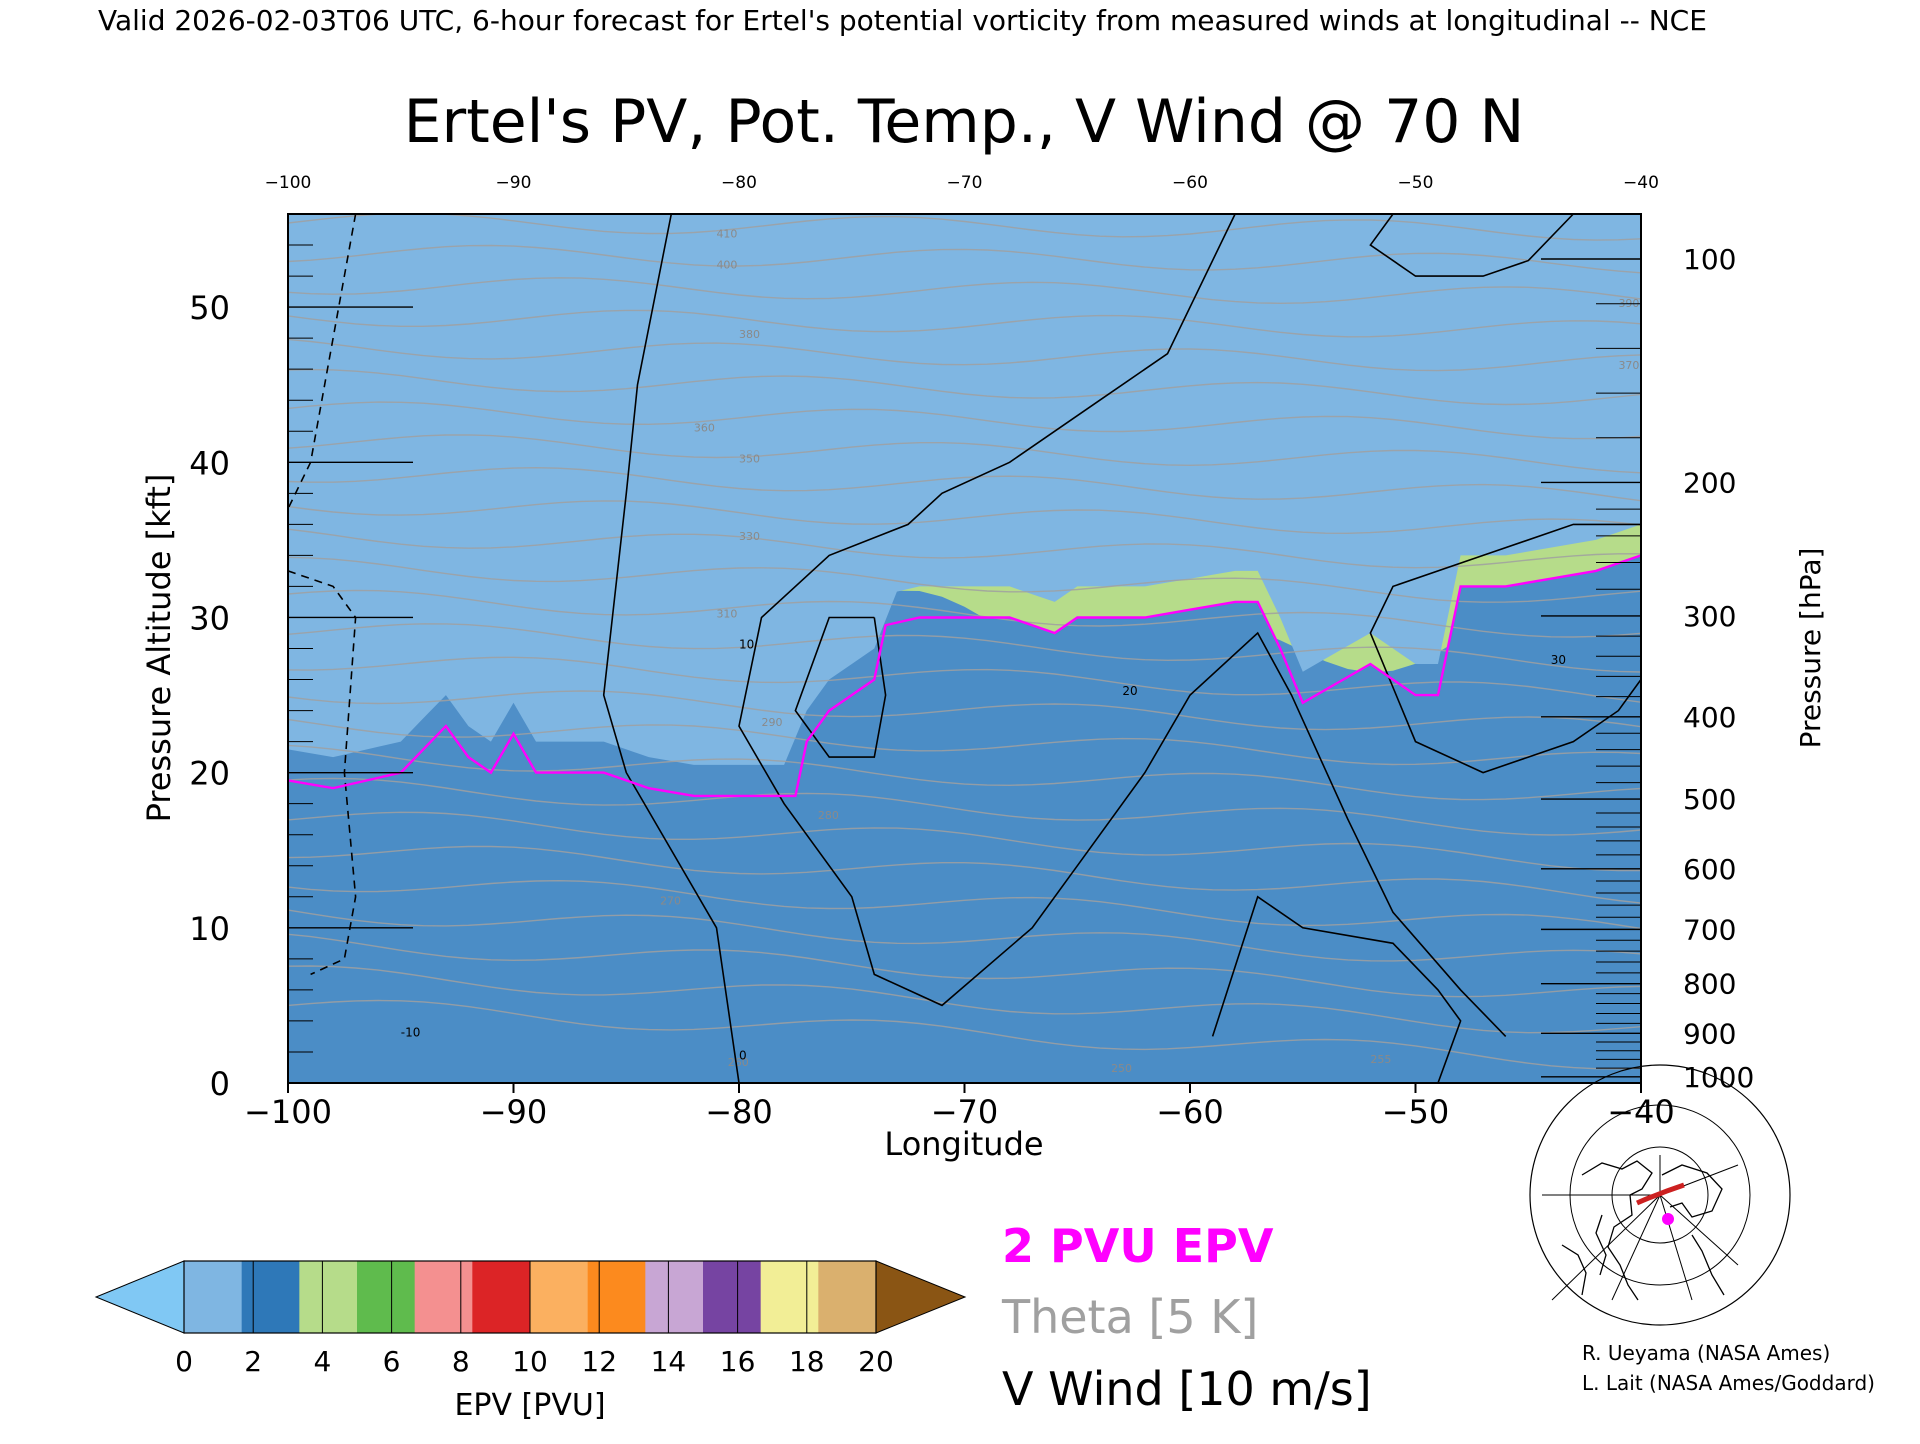 The width and height of the screenshot is (1920, 1444). Describe the element at coordinates (184, 1361) in the screenshot. I see `colorbar-tick-label: 0` at that location.